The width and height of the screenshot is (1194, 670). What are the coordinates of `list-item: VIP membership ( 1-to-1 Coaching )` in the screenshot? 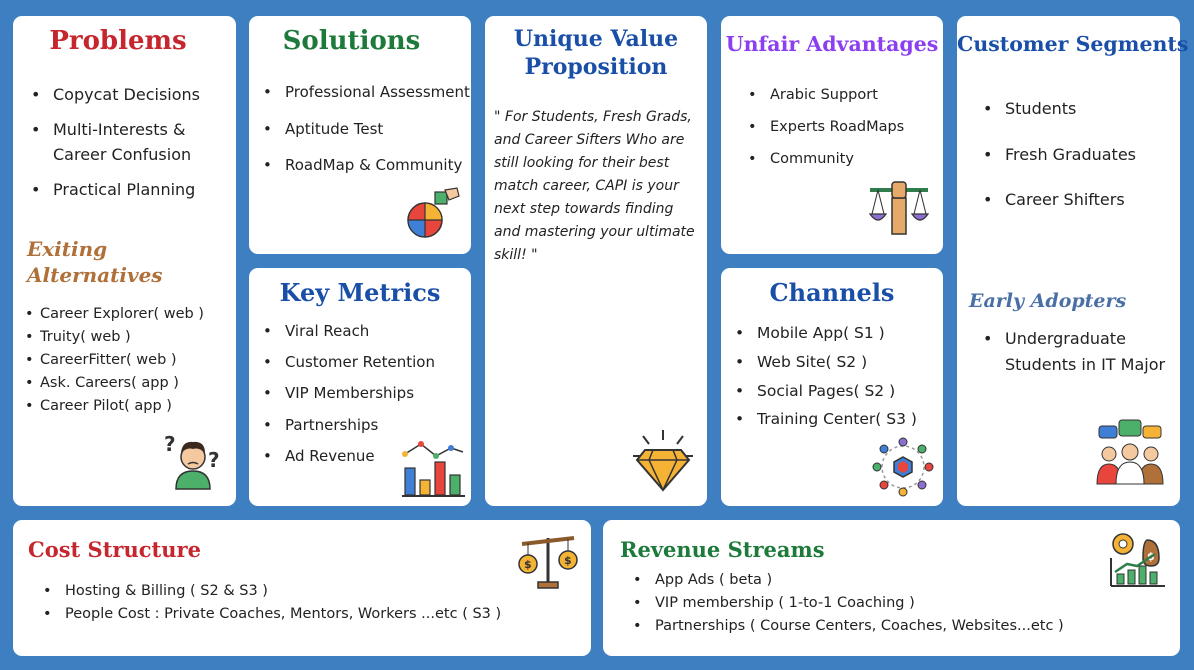 It's located at (848, 603).